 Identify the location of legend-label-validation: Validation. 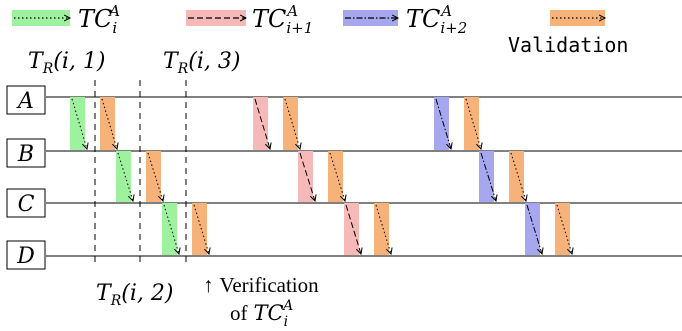
(568, 45).